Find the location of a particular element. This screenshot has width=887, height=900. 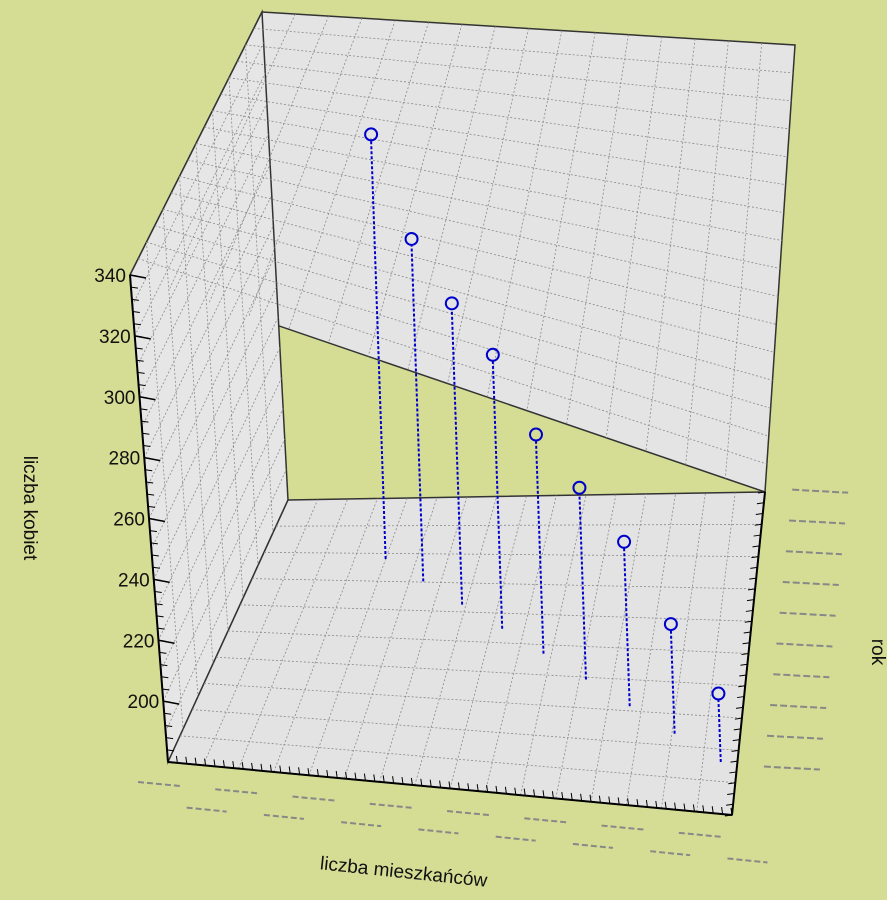

z-tick-label: 200 is located at coordinates (144, 702).